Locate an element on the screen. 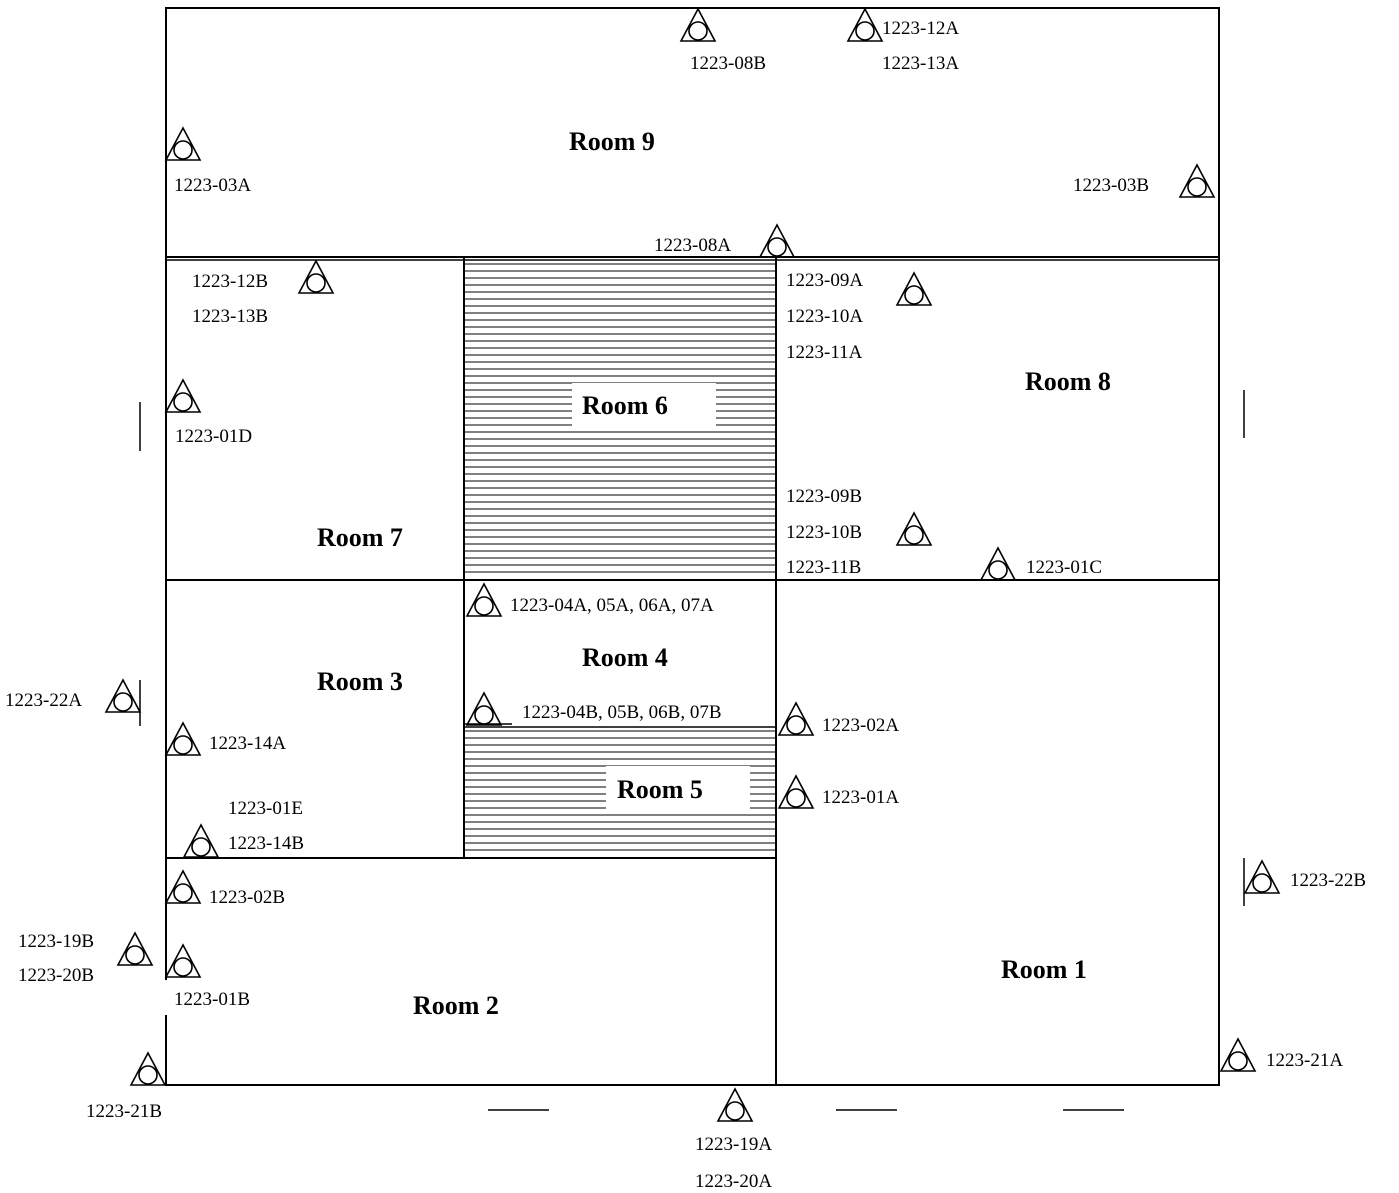 The height and width of the screenshot is (1193, 1399). marker-22a-icon is located at coordinates (123, 695).